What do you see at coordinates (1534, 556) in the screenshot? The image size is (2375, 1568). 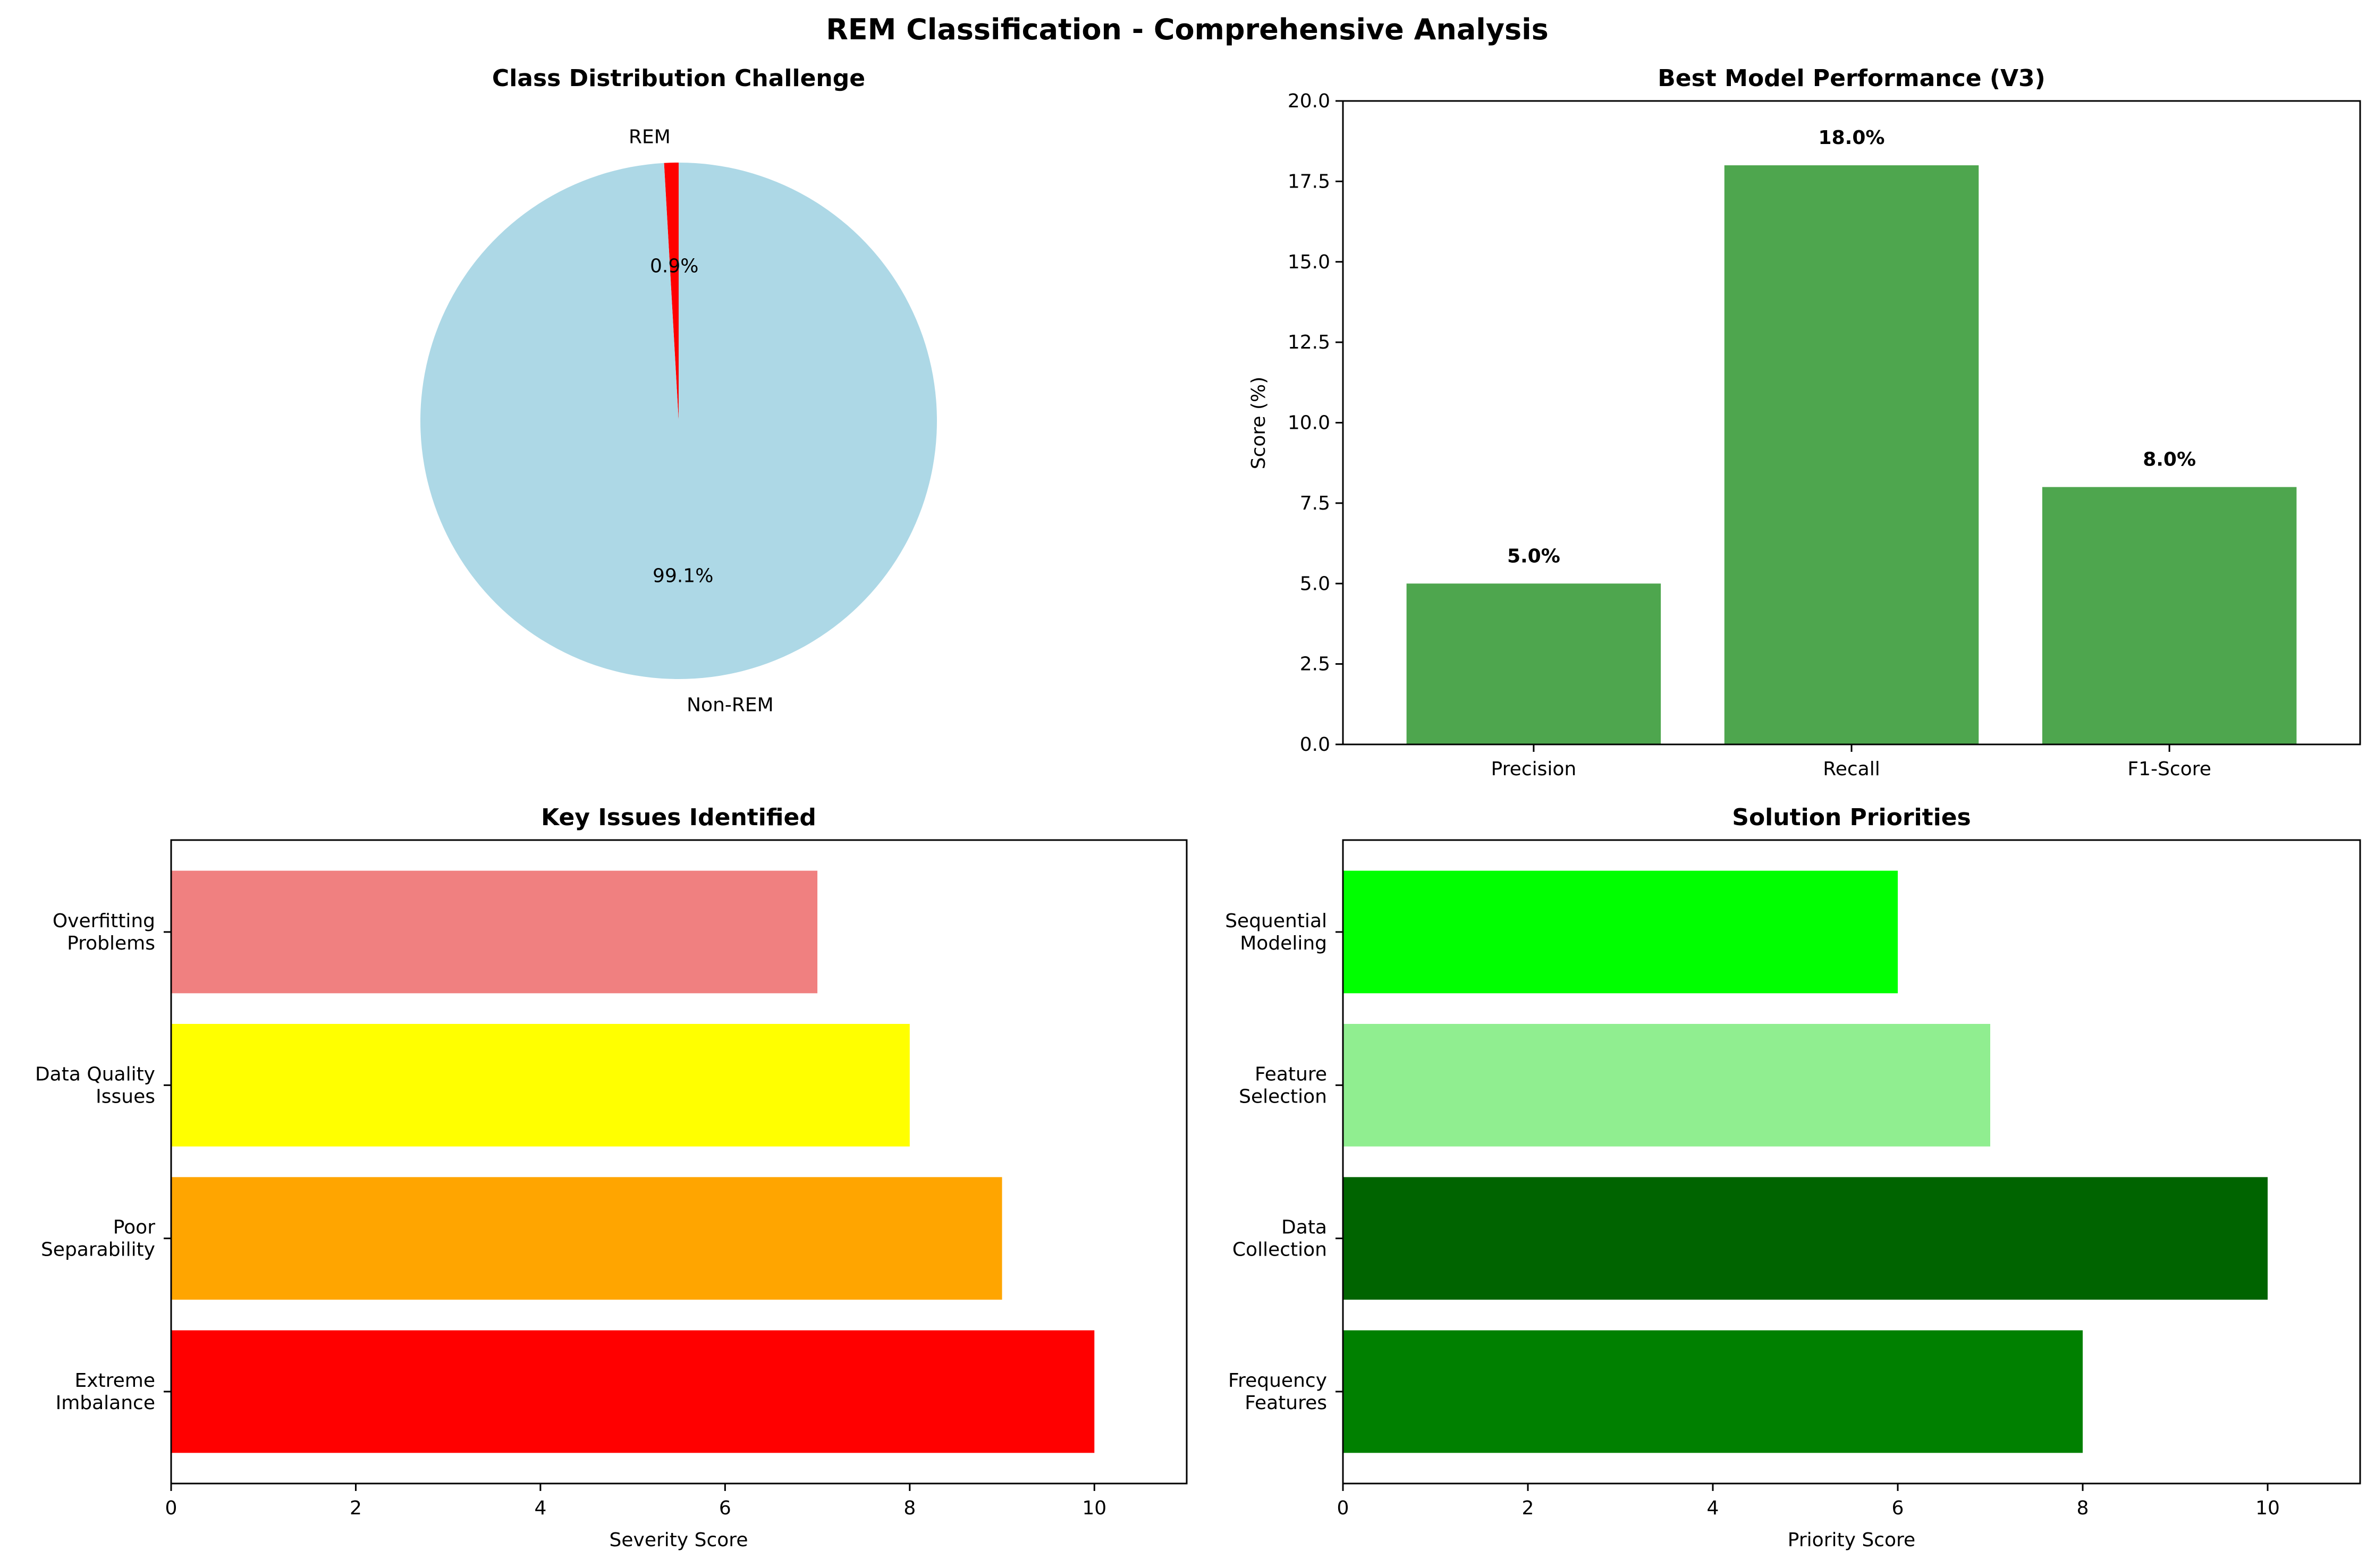 I see `bar-value-label: 5.0%` at bounding box center [1534, 556].